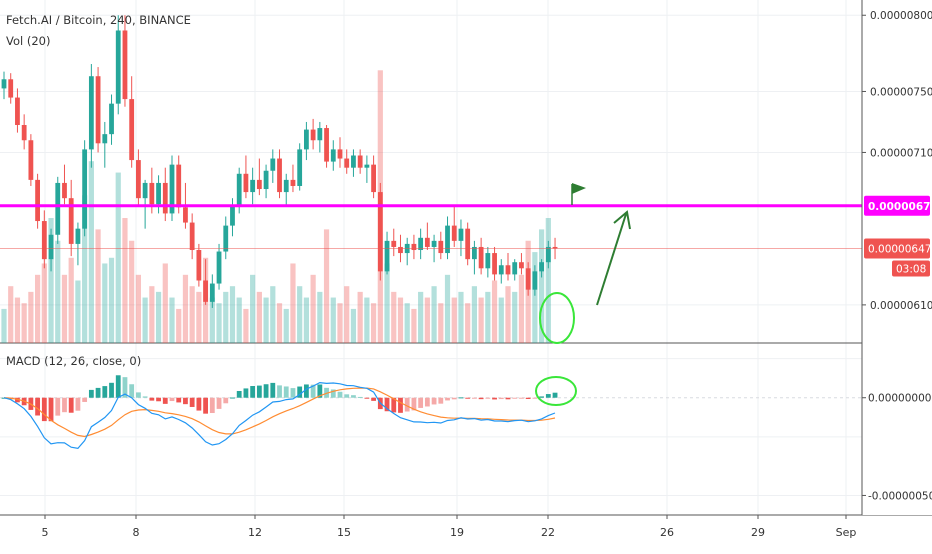  What do you see at coordinates (667, 532) in the screenshot?
I see `time-axis-label: 26` at bounding box center [667, 532].